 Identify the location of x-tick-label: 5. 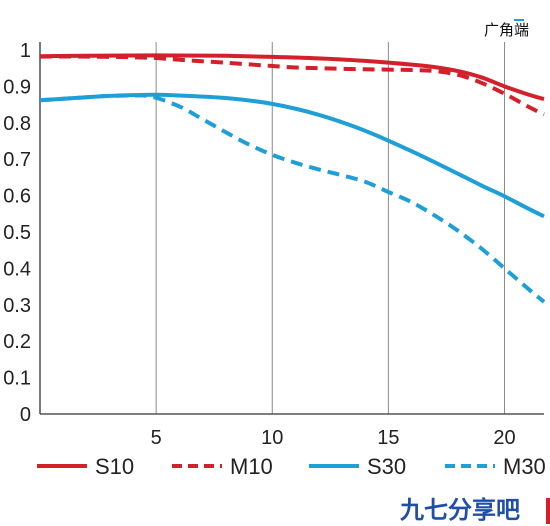
(156, 438).